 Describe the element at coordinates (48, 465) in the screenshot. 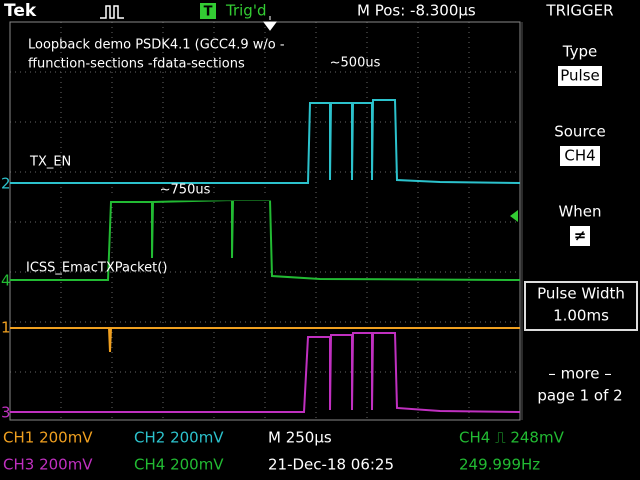

I see `status-text: CH3 200mV` at that location.